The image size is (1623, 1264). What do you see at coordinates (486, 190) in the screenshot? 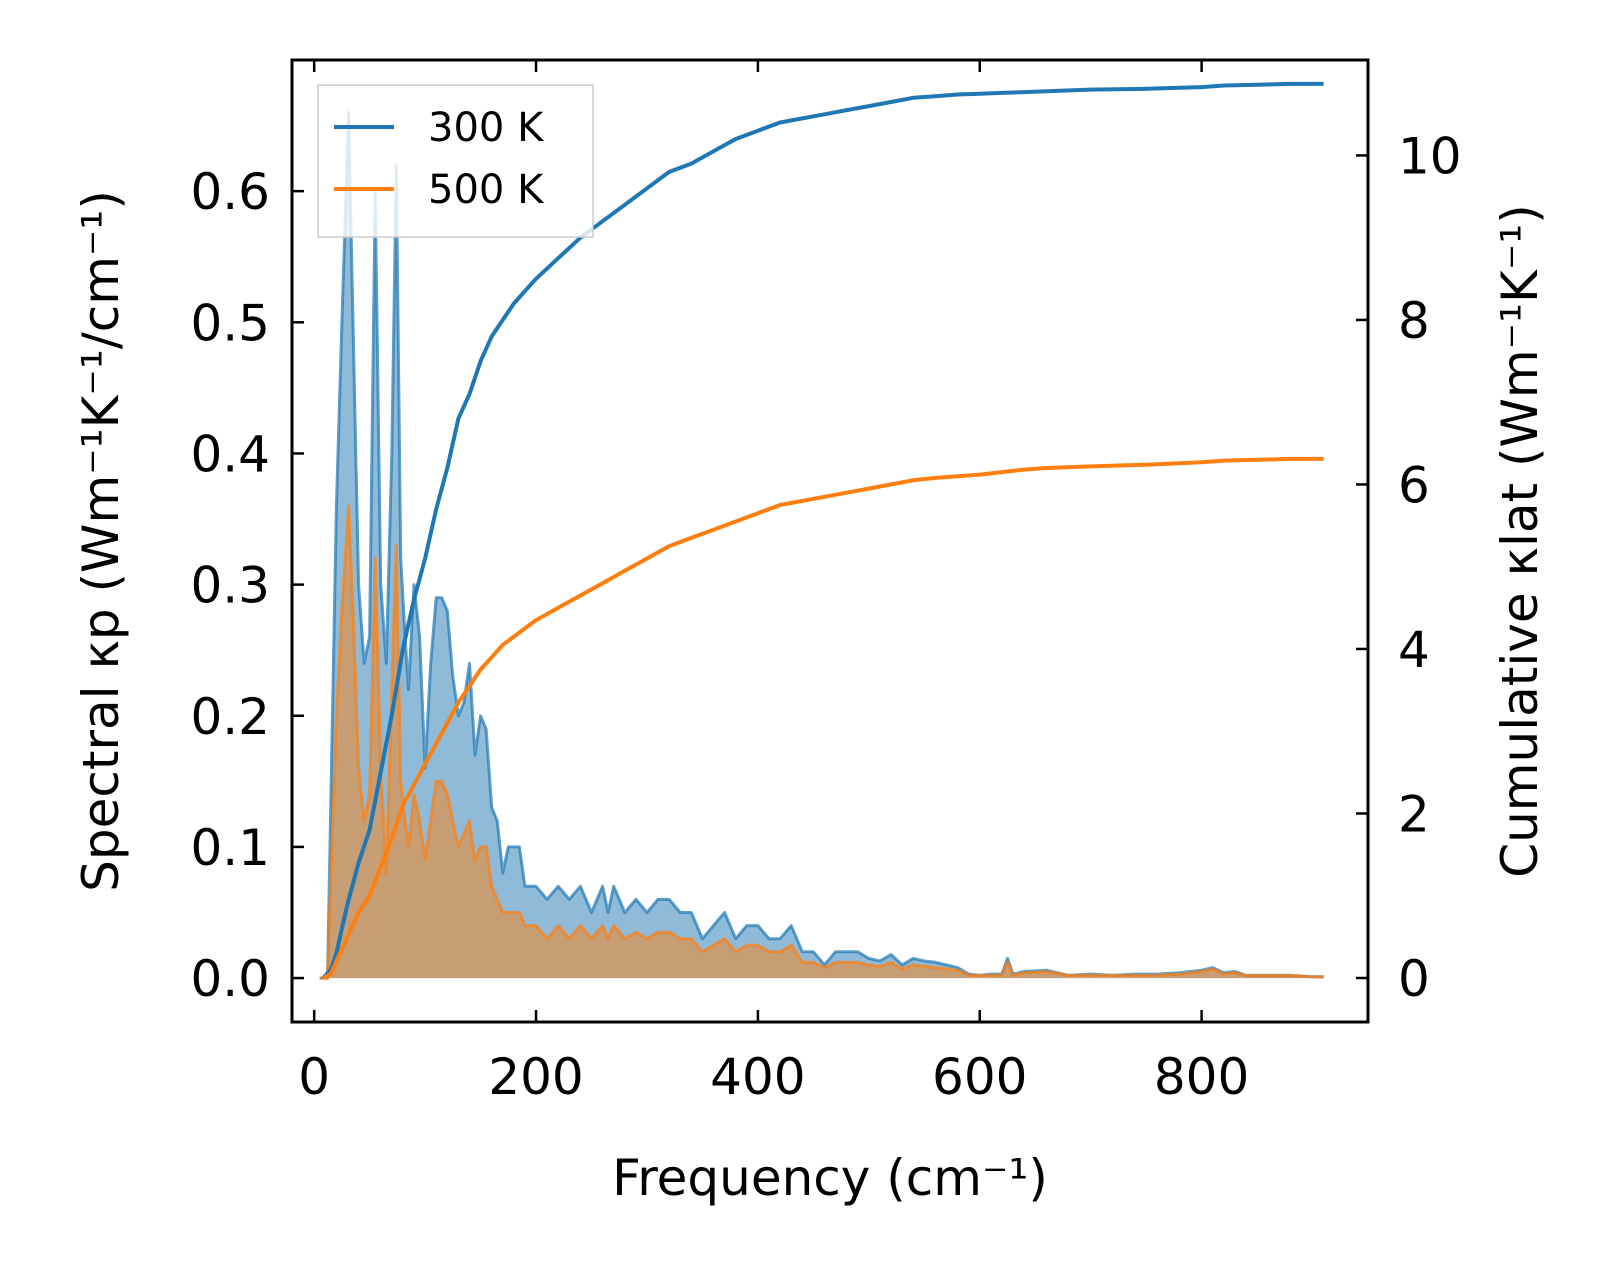
I see `legend-label-500k: 500 K` at bounding box center [486, 190].